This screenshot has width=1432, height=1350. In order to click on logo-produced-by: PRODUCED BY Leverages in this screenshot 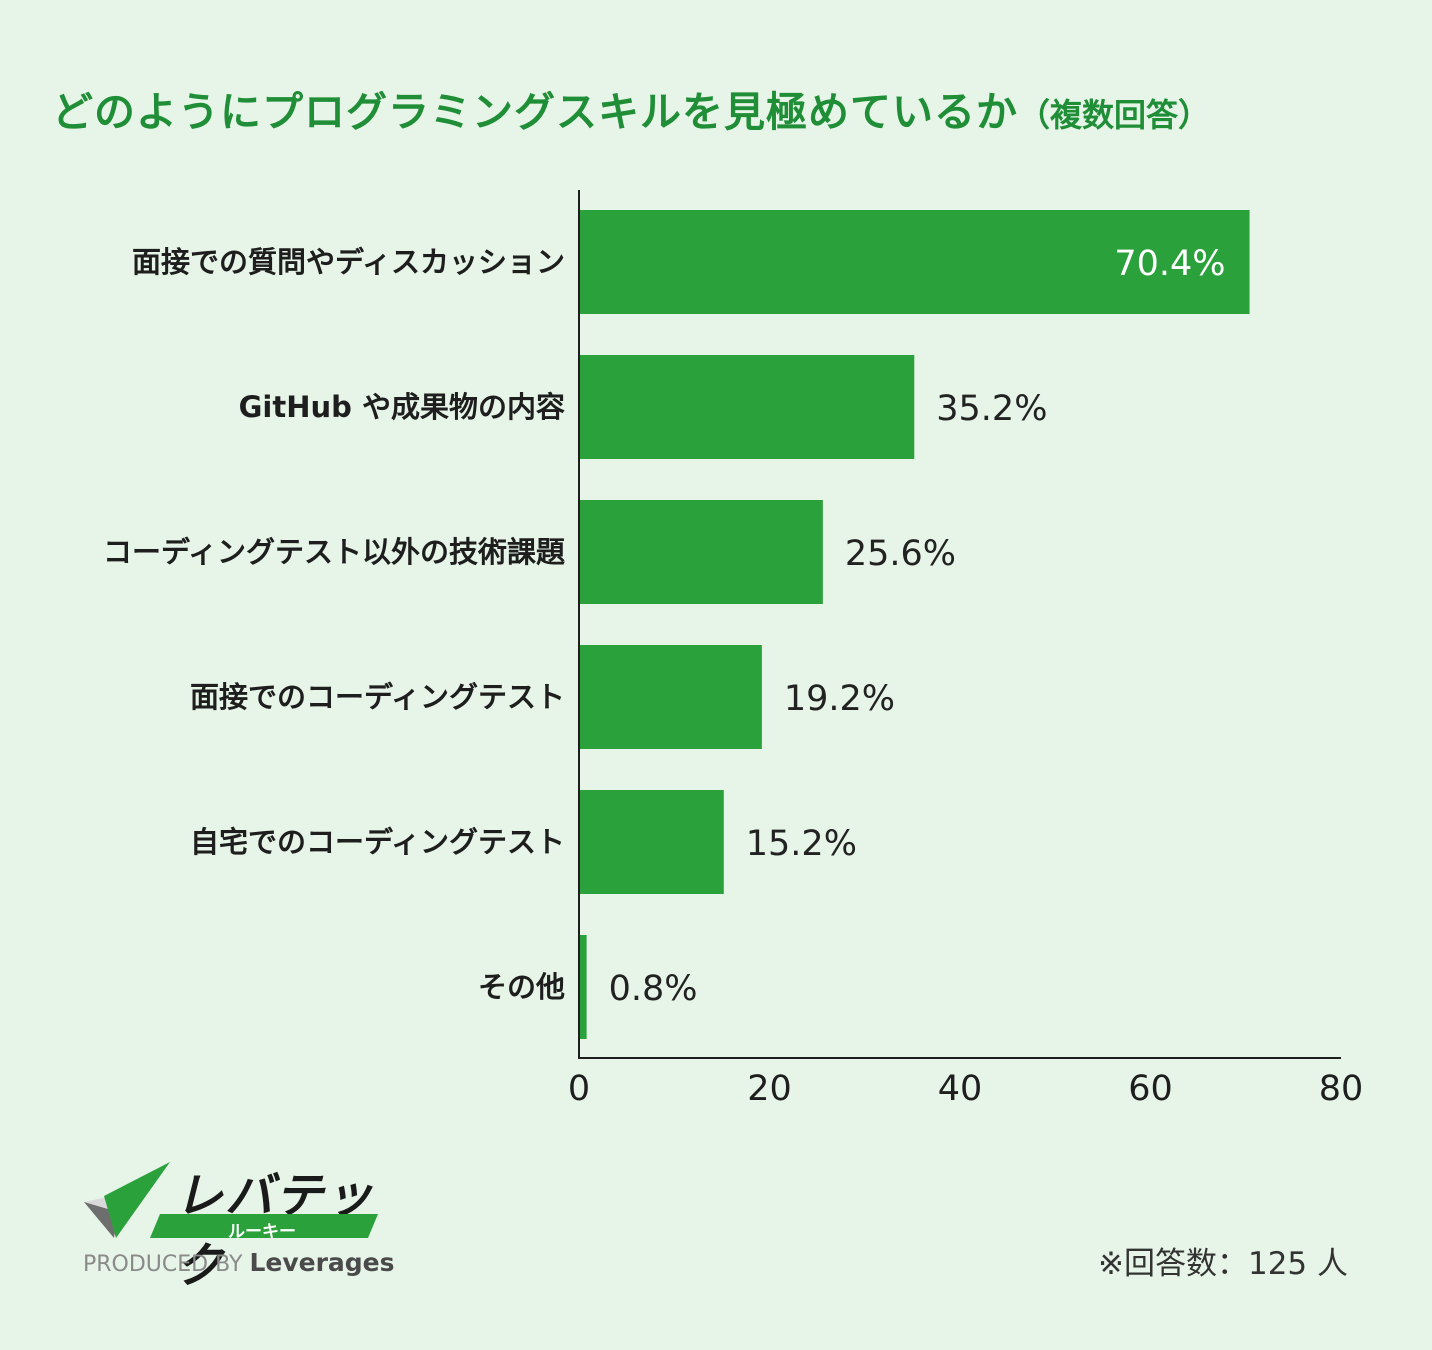, I will do `click(239, 1262)`.